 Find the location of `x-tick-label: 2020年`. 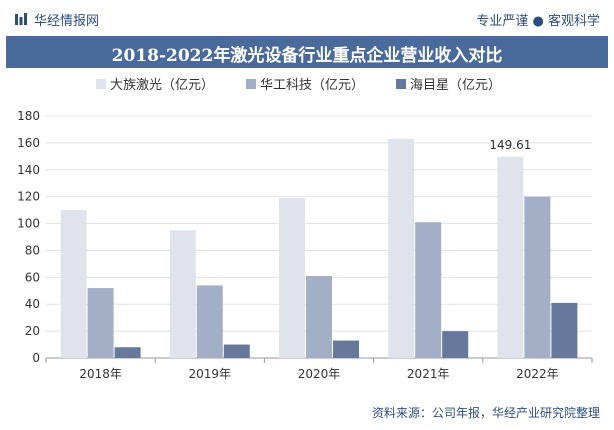

x-tick-label: 2020年 is located at coordinates (319, 374).